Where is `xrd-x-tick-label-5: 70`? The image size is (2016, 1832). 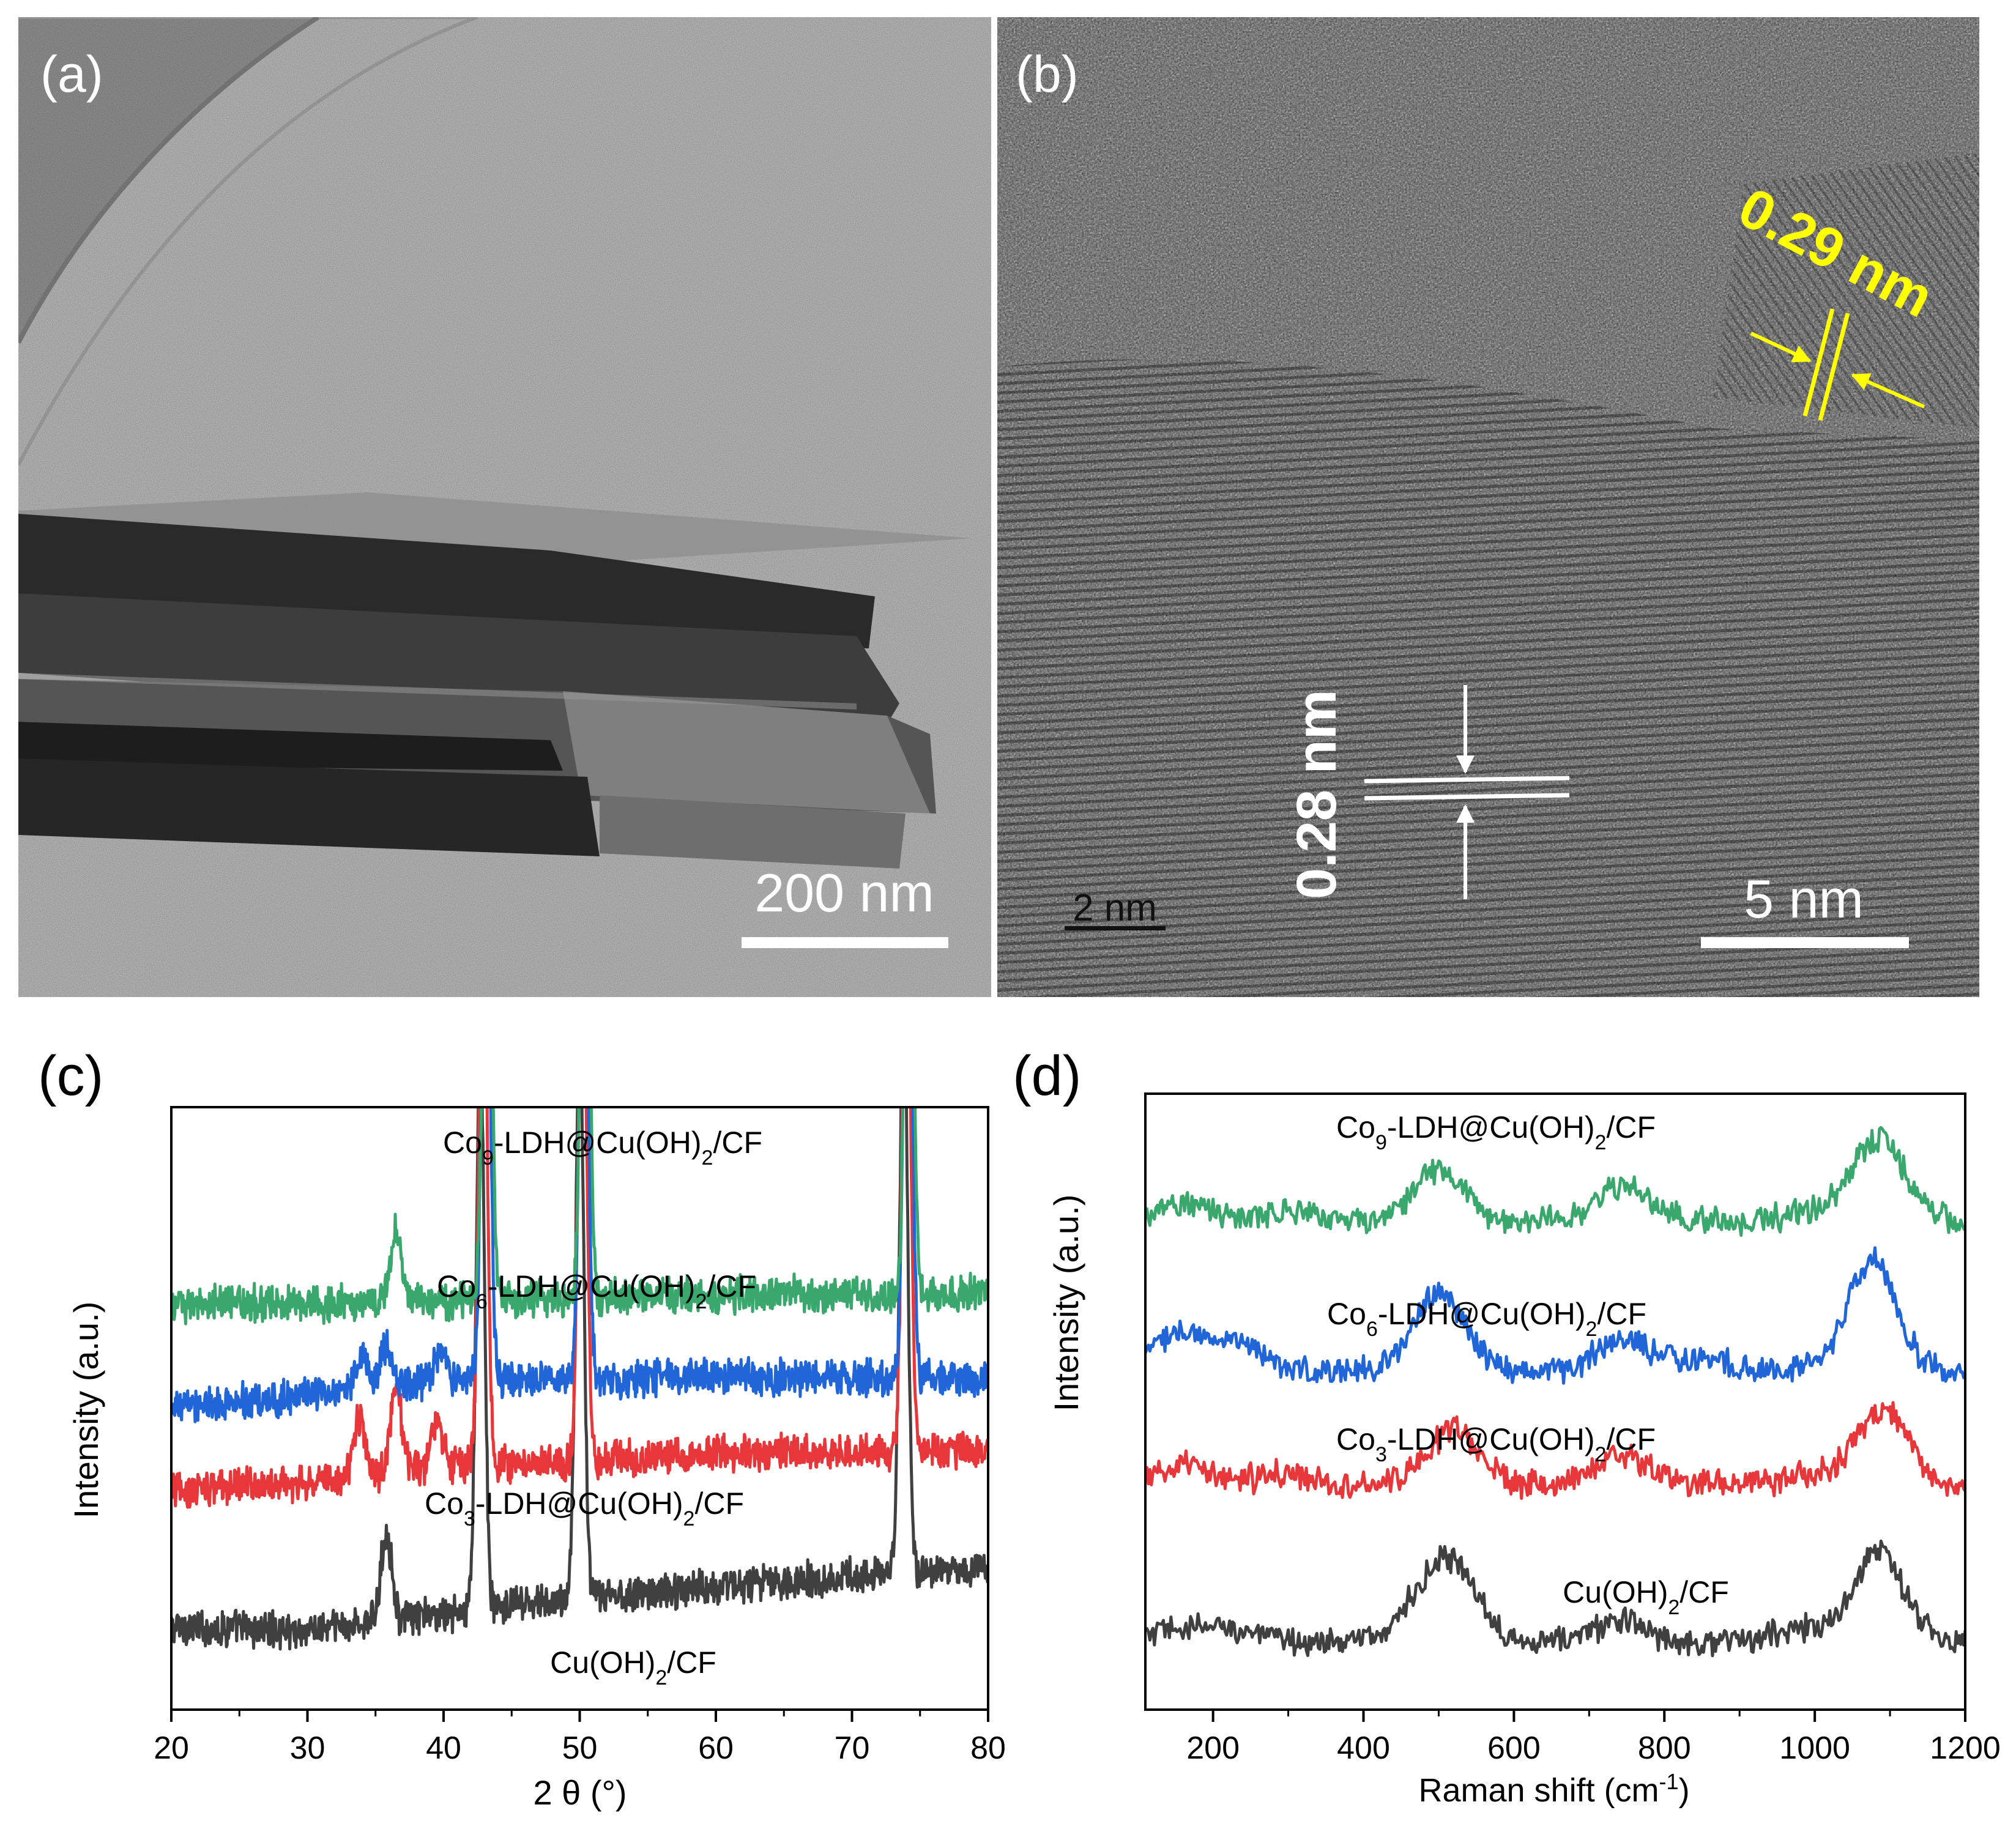
xrd-x-tick-label-5: 70 is located at coordinates (852, 1748).